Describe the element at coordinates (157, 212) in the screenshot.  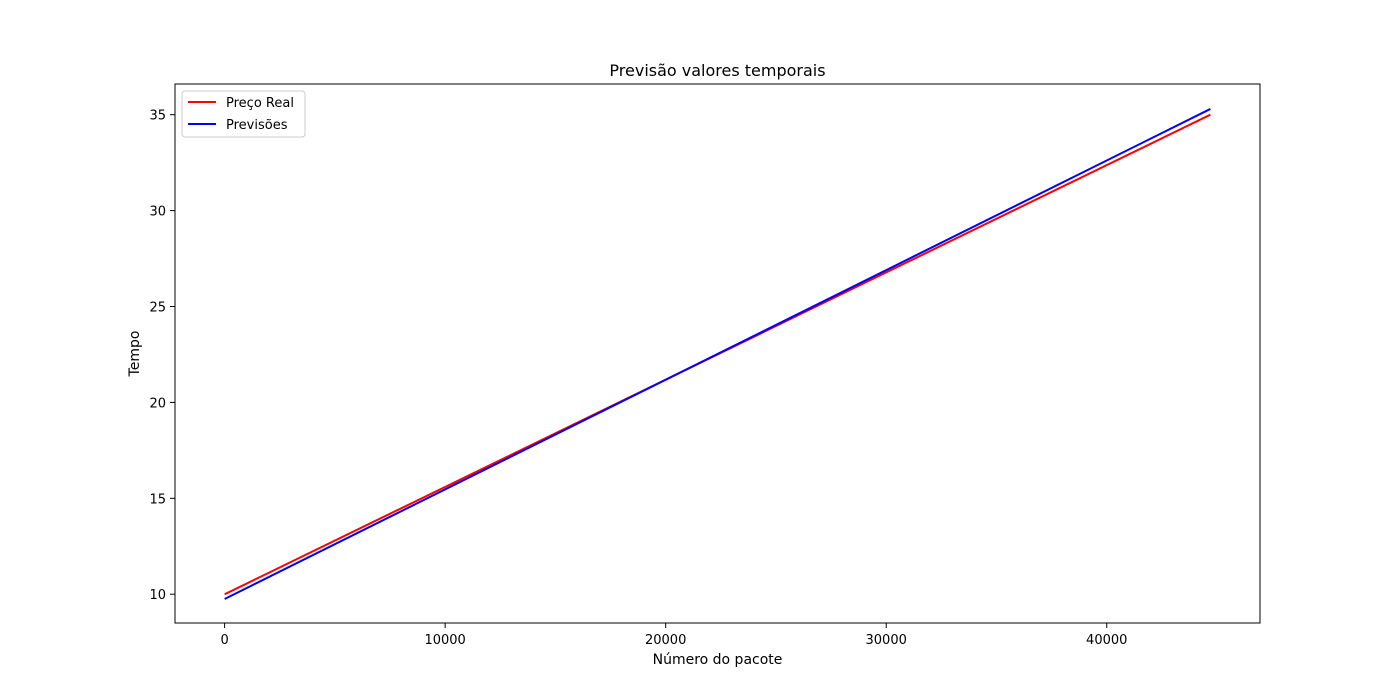
I see `y-tick-label: 30` at that location.